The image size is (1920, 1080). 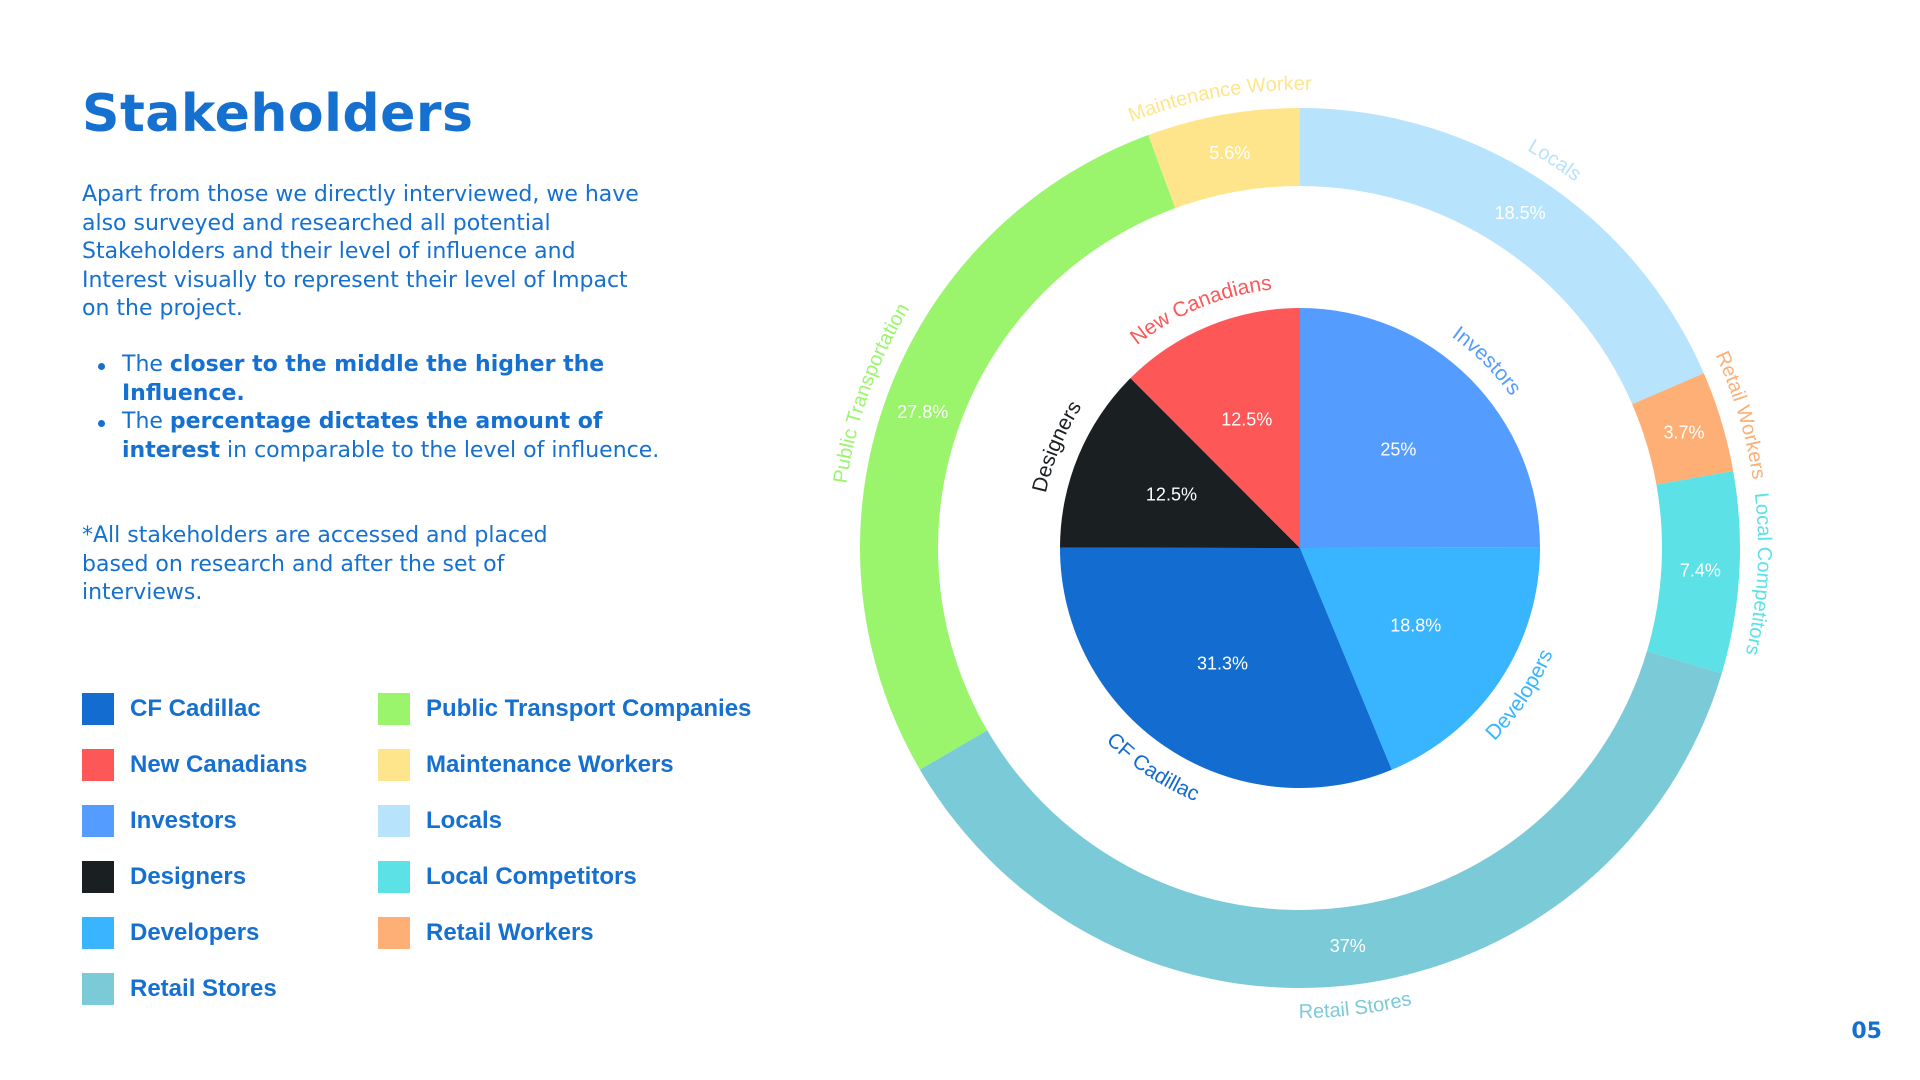 I want to click on outer-slice-retail-workers, so click(x=1683, y=429).